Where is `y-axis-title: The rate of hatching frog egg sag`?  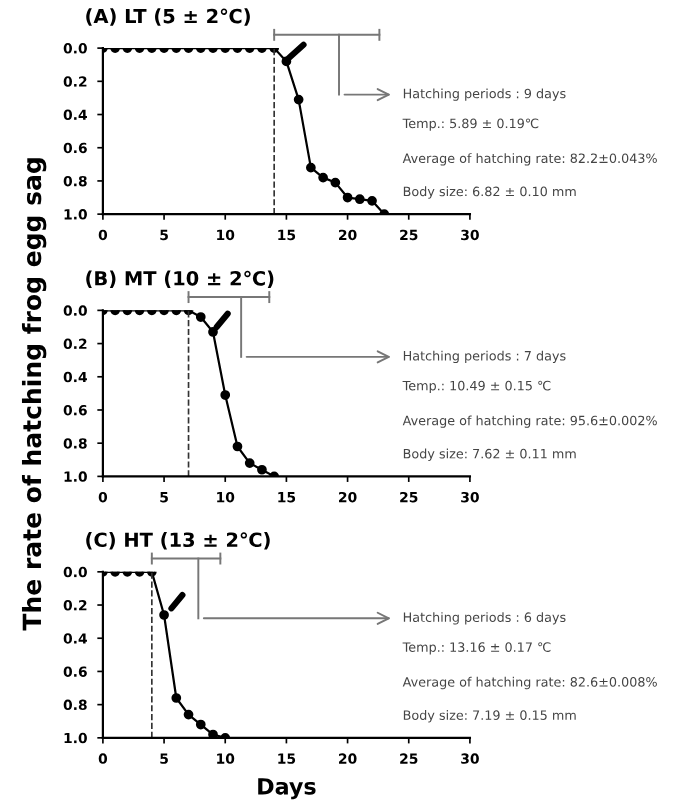 y-axis-title: The rate of hatching frog egg sag is located at coordinates (34, 394).